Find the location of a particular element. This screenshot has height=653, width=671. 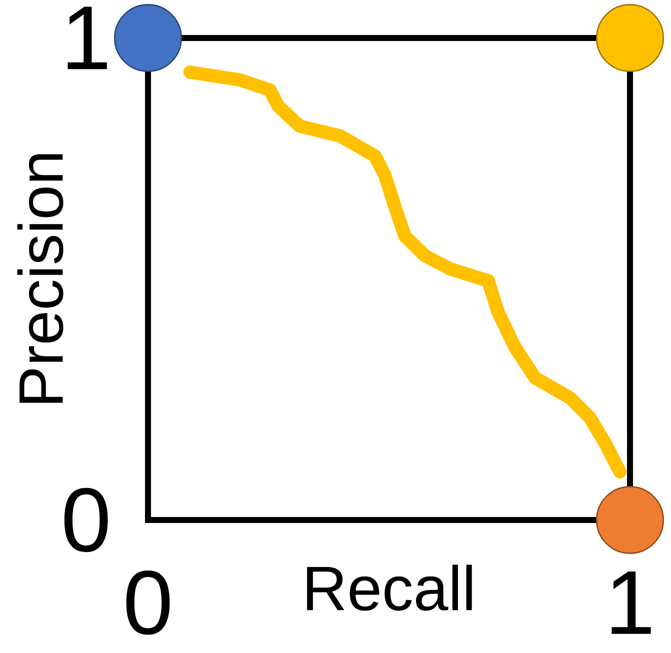

x-axis-title: Recall is located at coordinates (389, 587).